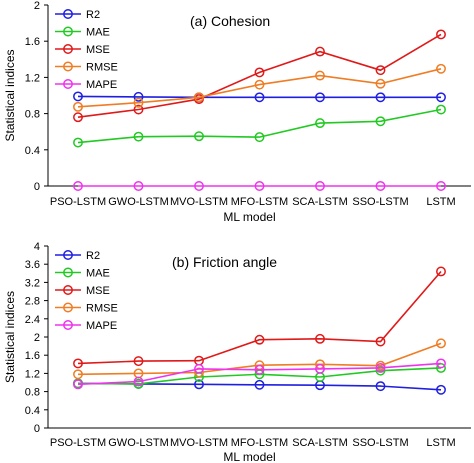 This screenshot has width=474, height=463. What do you see at coordinates (230, 21) in the screenshot?
I see `chart-title: (a) Cohesion` at bounding box center [230, 21].